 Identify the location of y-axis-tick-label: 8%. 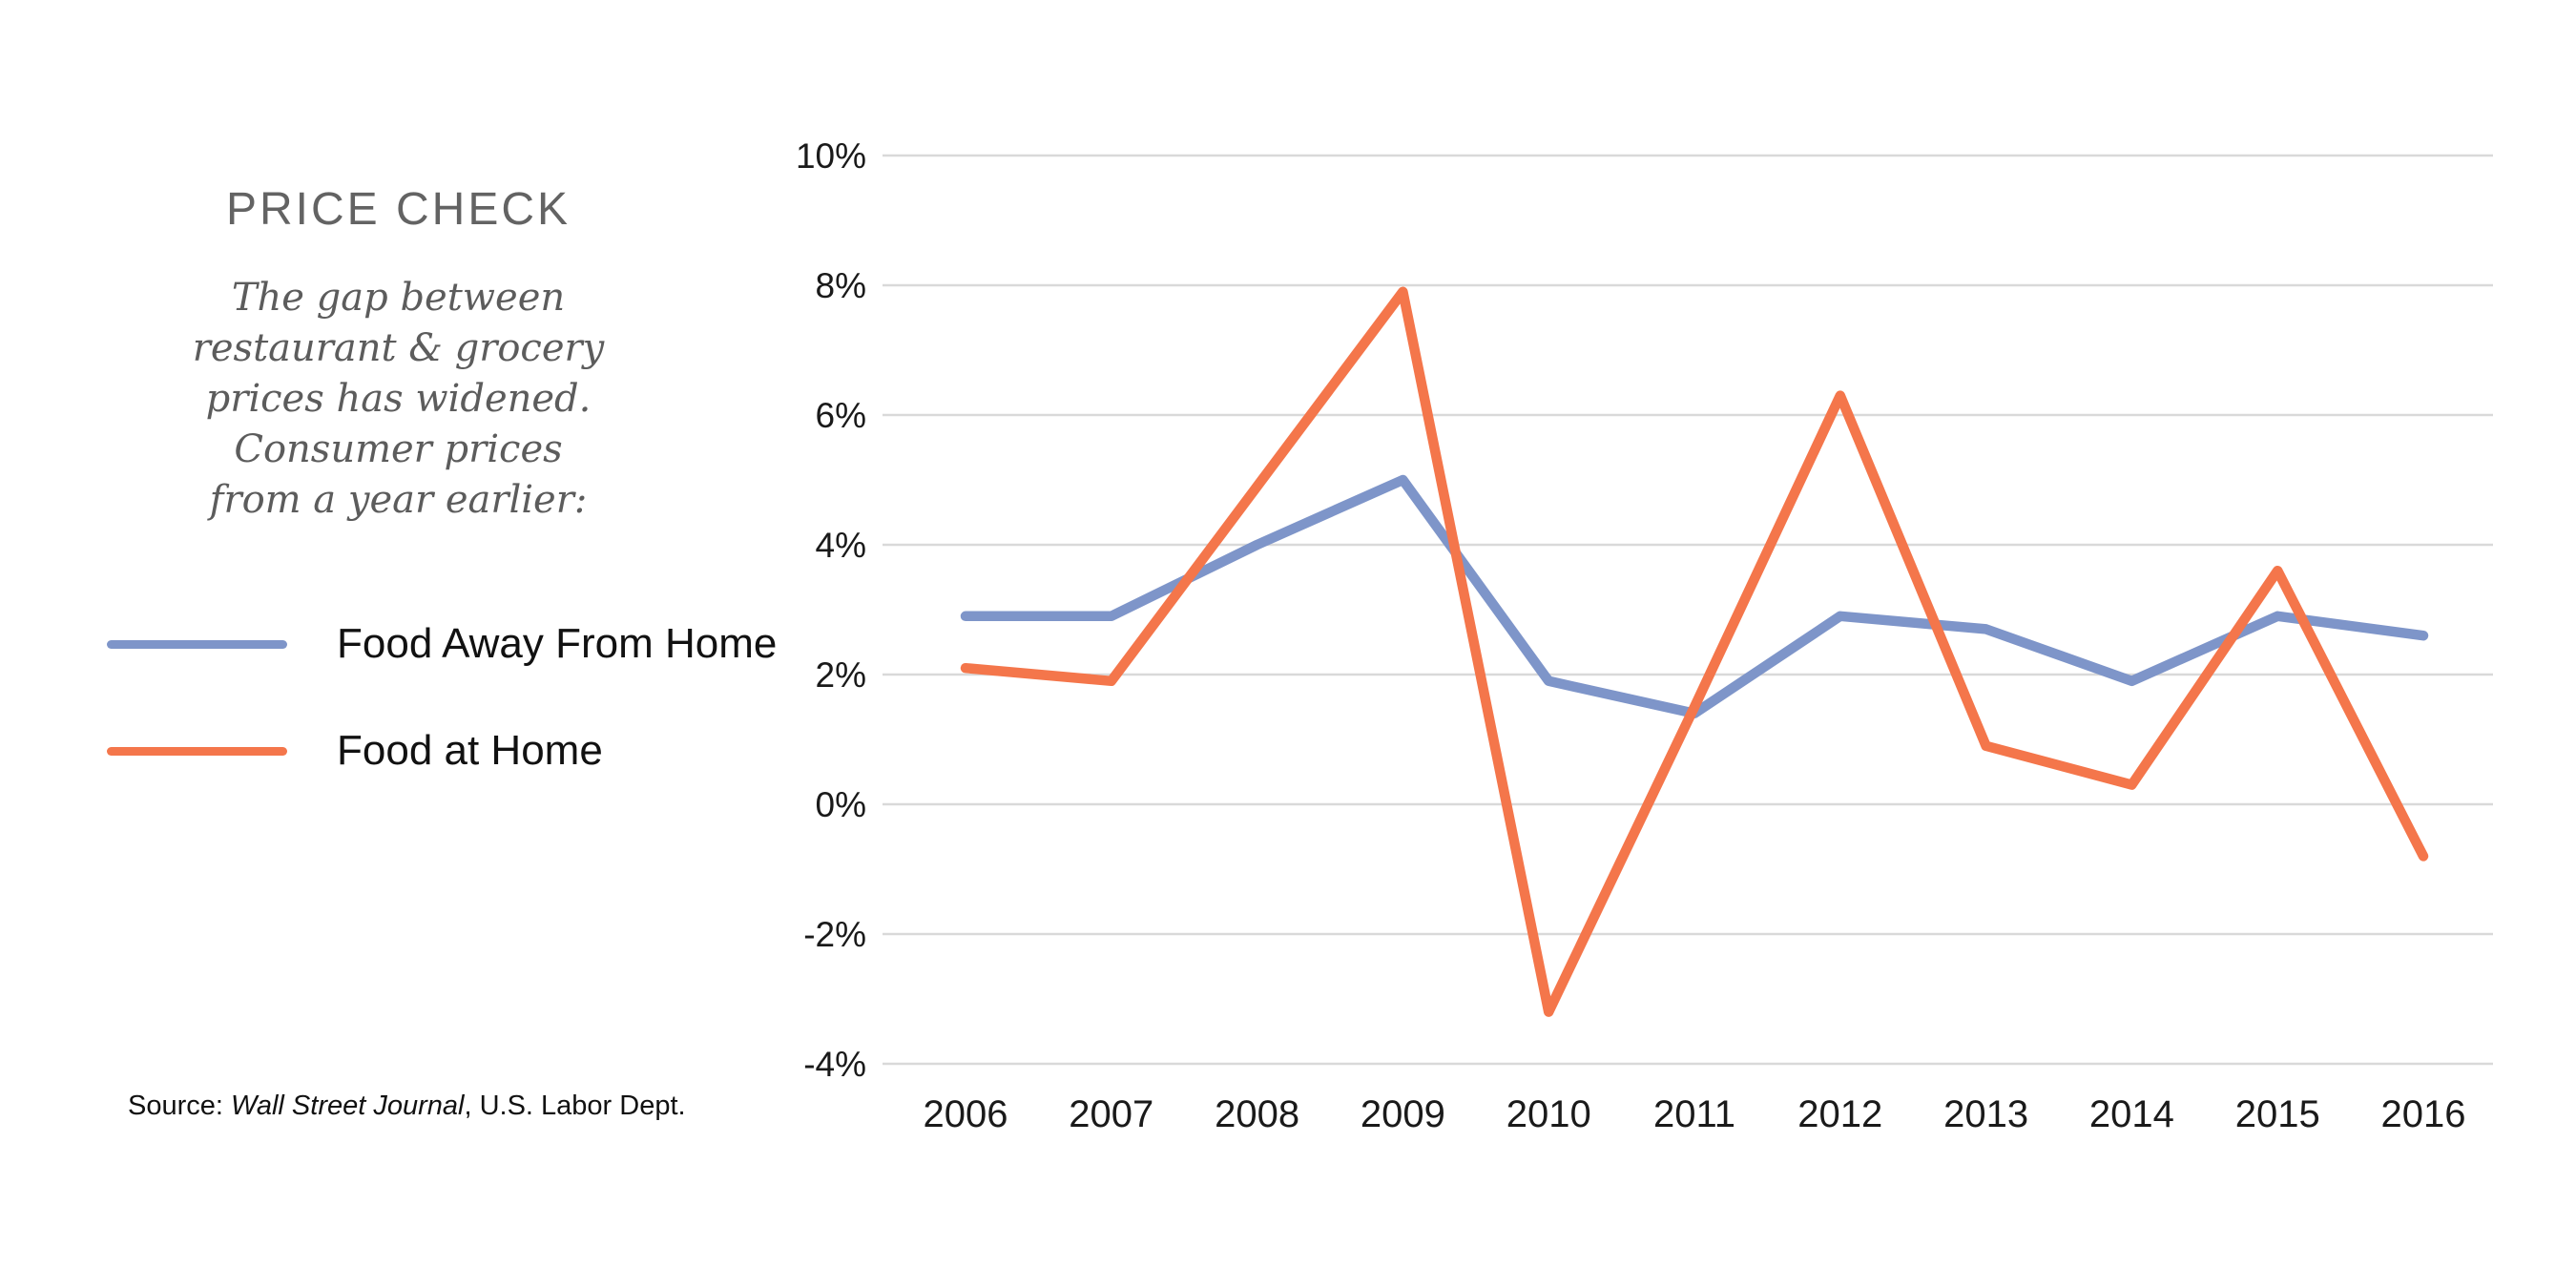
(841, 285).